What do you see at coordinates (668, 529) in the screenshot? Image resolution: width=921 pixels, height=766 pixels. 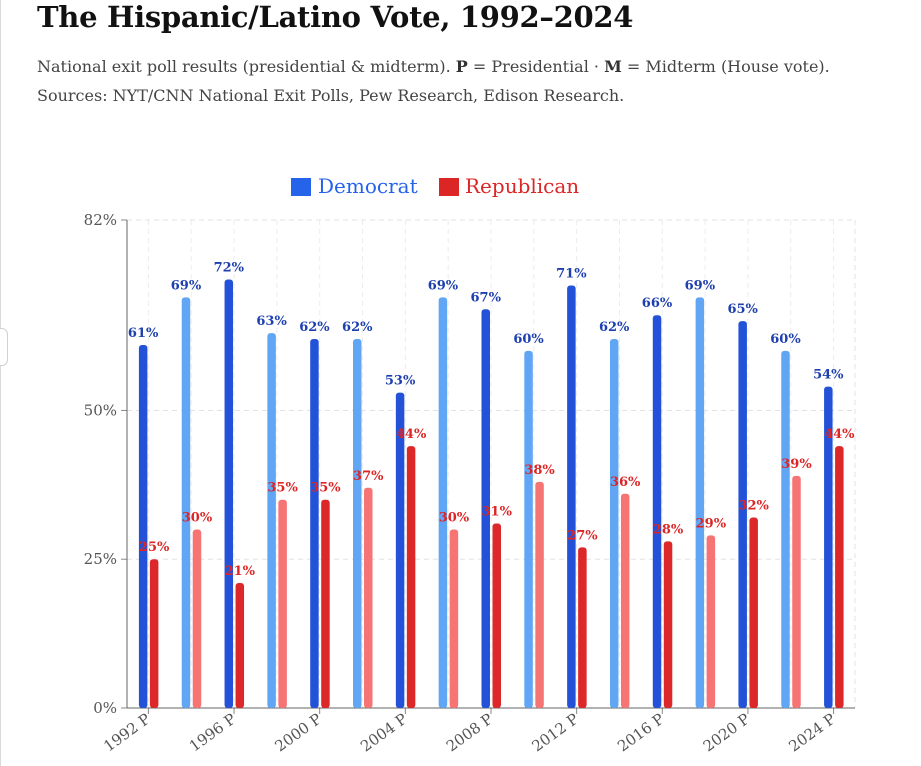 I see `data-label-republican: 28%` at bounding box center [668, 529].